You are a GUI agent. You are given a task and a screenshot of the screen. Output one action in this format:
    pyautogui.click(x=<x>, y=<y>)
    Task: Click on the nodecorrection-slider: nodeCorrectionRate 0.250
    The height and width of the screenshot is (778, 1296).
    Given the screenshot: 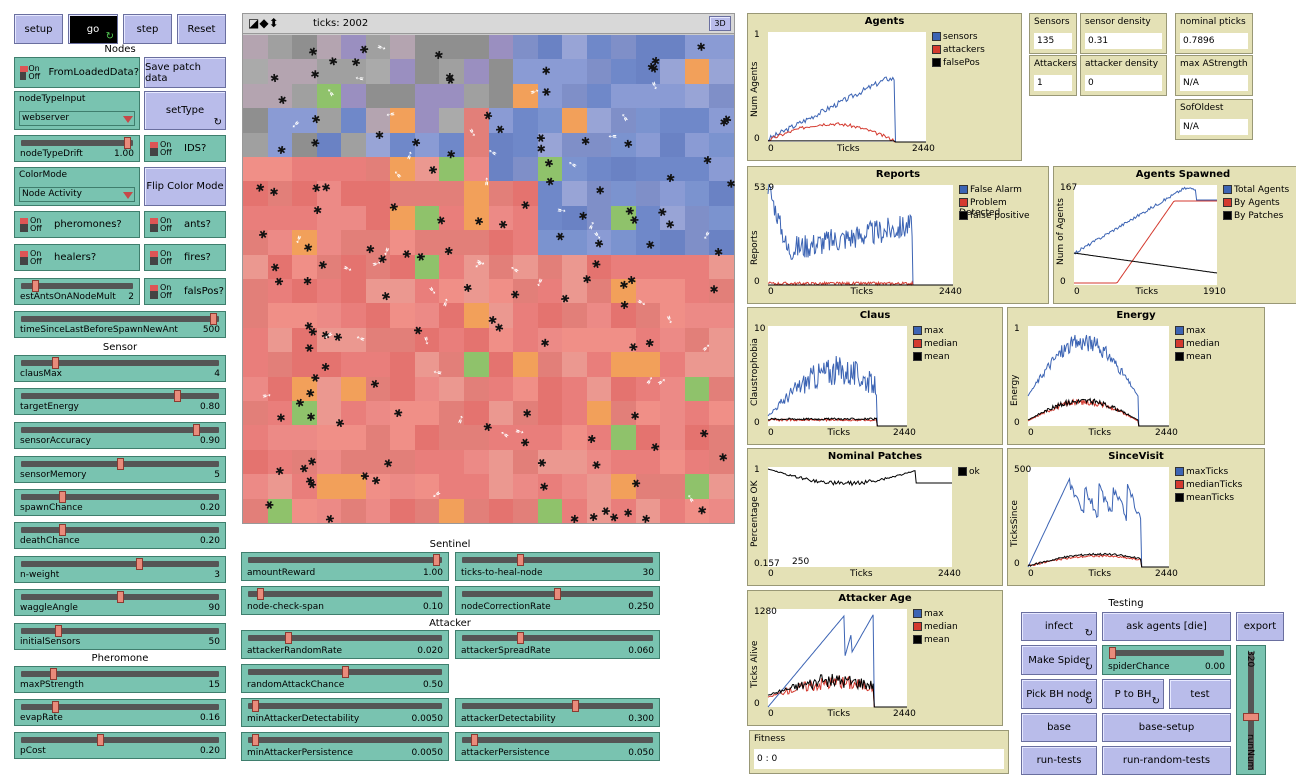 What is the action you would take?
    pyautogui.click(x=557, y=600)
    